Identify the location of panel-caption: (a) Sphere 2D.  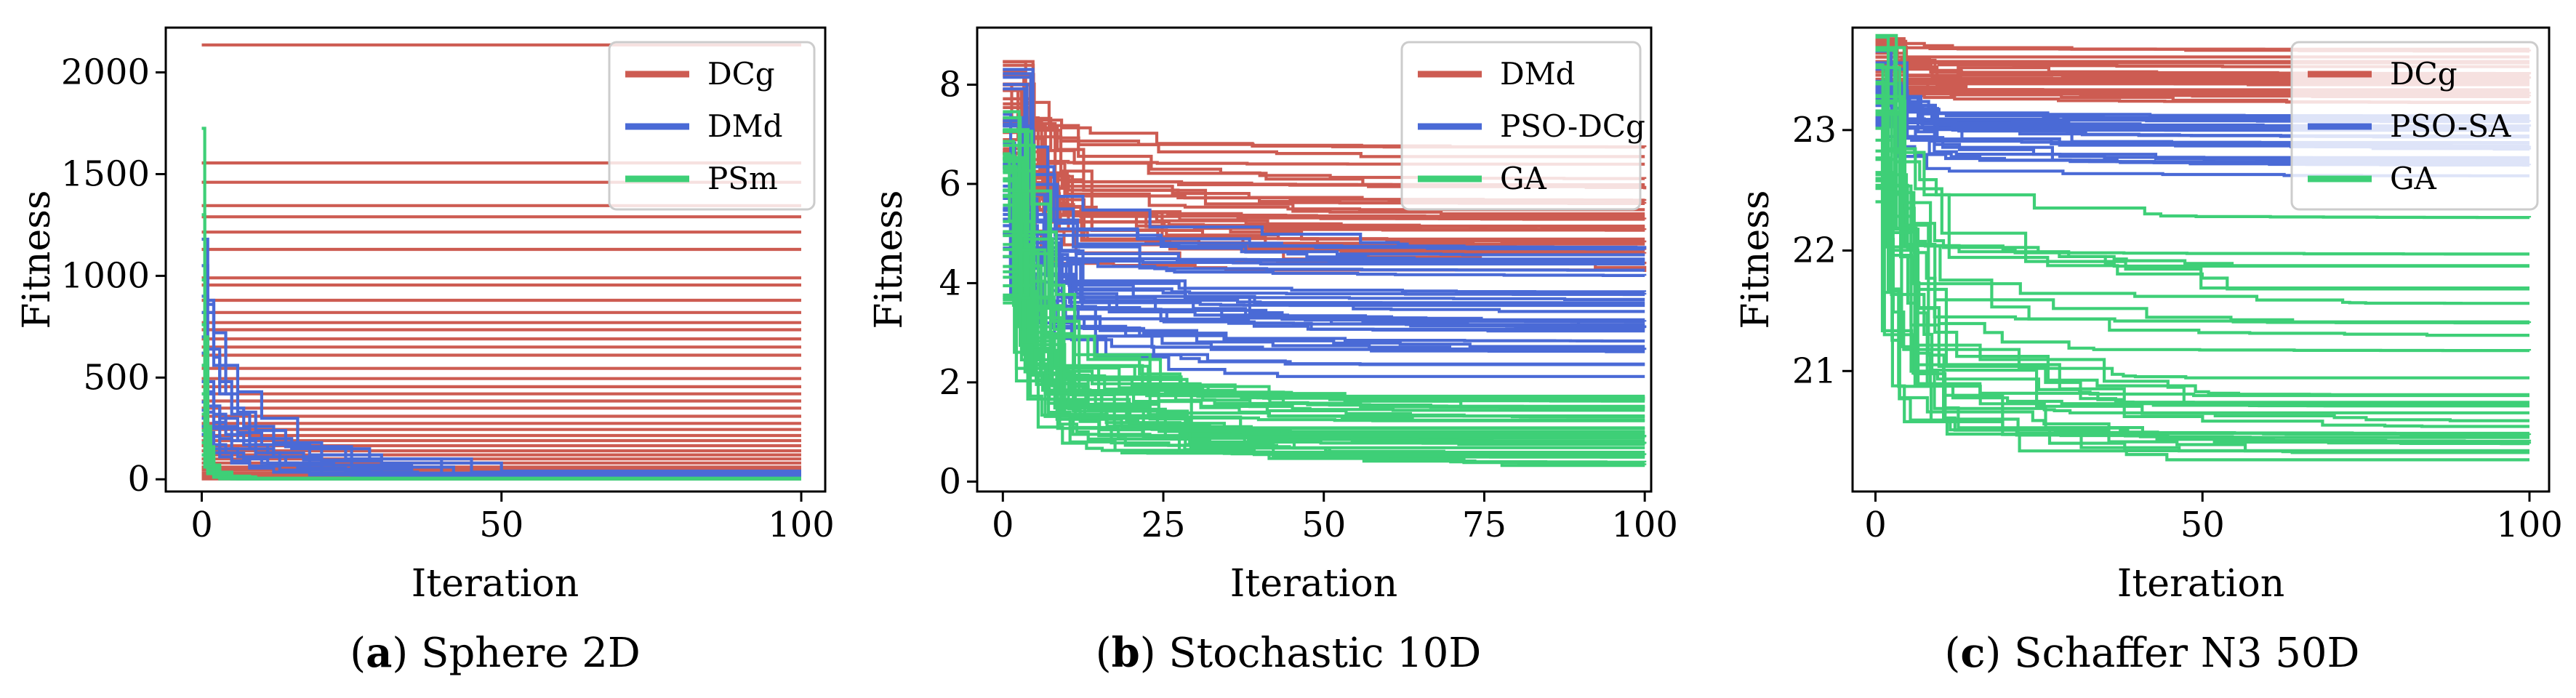
(495, 653).